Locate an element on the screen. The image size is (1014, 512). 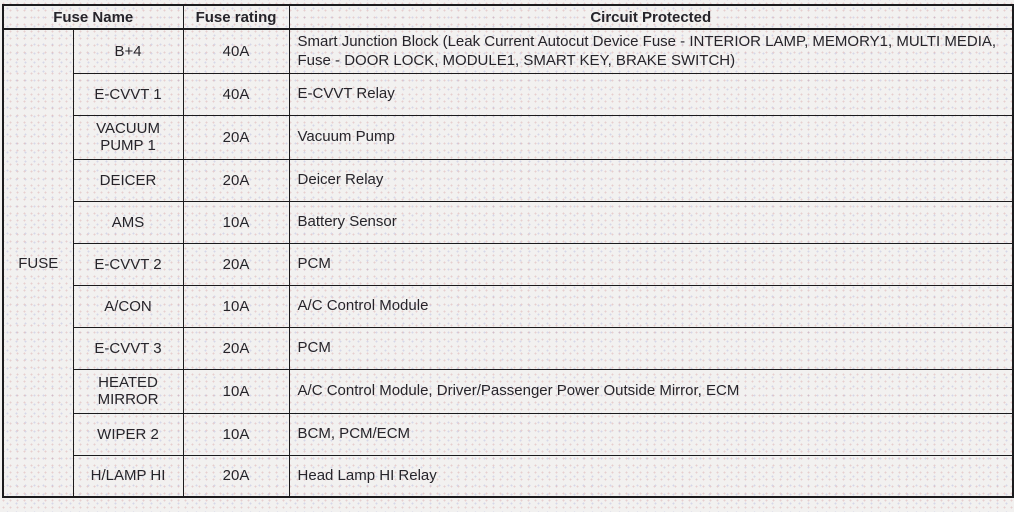
fuse-name-cell: WIPER 2 is located at coordinates (128, 434).